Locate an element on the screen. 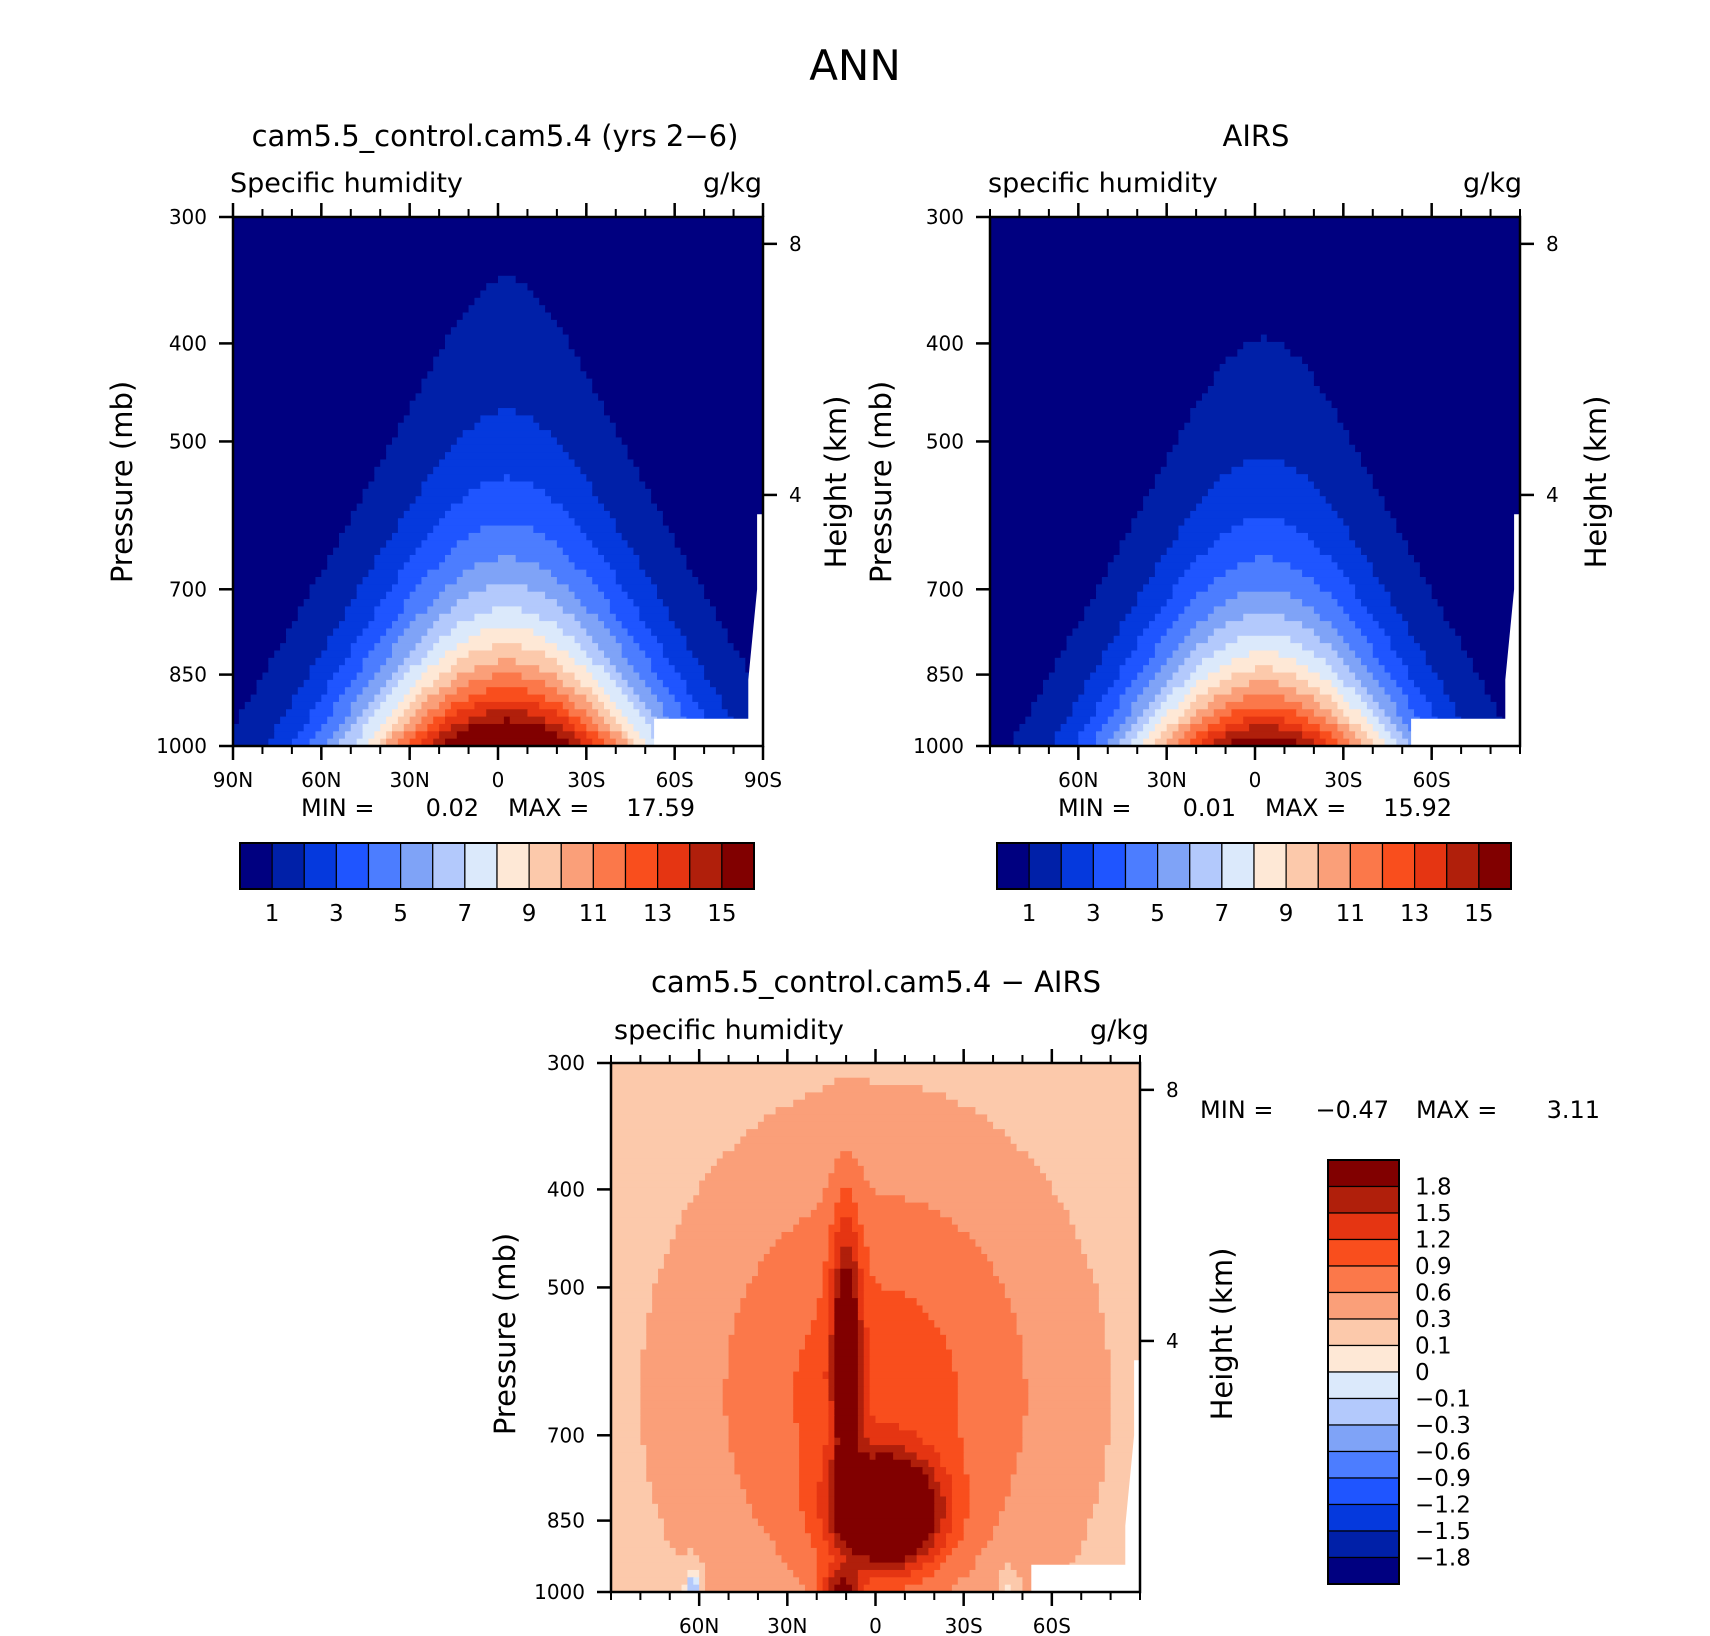 The width and height of the screenshot is (1710, 1636). contour-field is located at coordinates (1255, 482).